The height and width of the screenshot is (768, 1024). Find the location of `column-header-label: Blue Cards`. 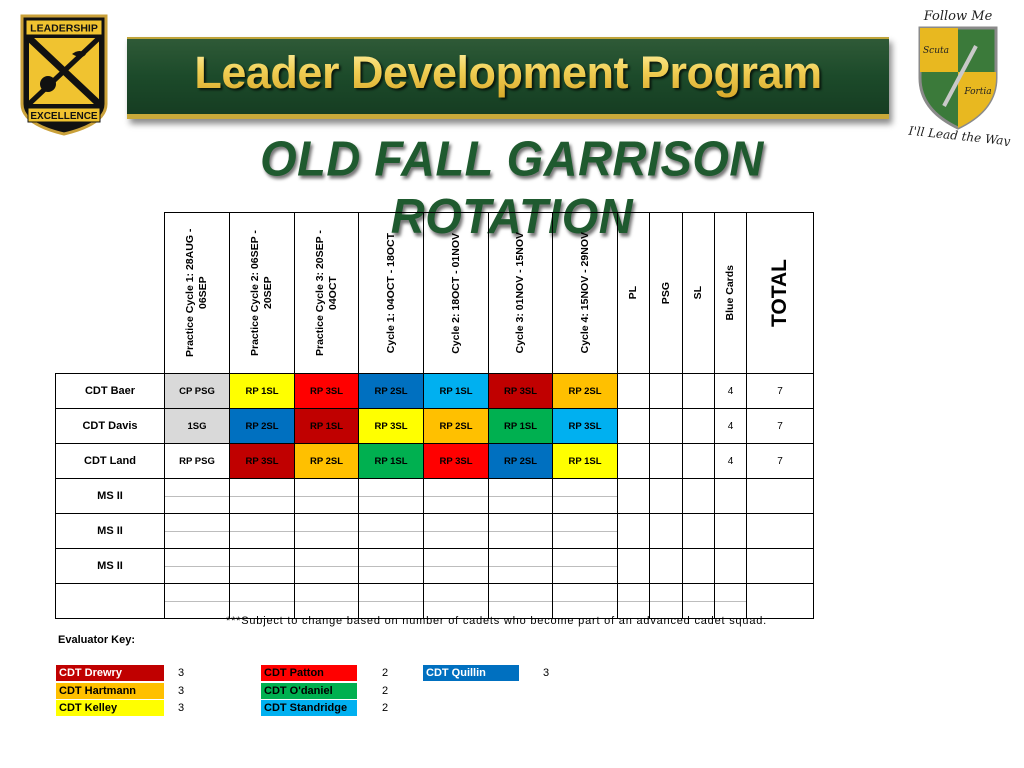

column-header-label: Blue Cards is located at coordinates (730, 293).